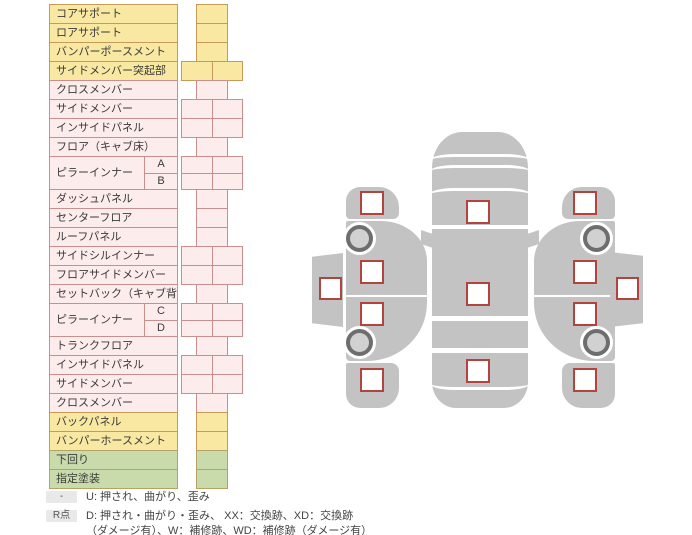 Image resolution: width=692 pixels, height=535 pixels. Describe the element at coordinates (146, 422) in the screenshot. I see `part-row: バックパネル` at that location.